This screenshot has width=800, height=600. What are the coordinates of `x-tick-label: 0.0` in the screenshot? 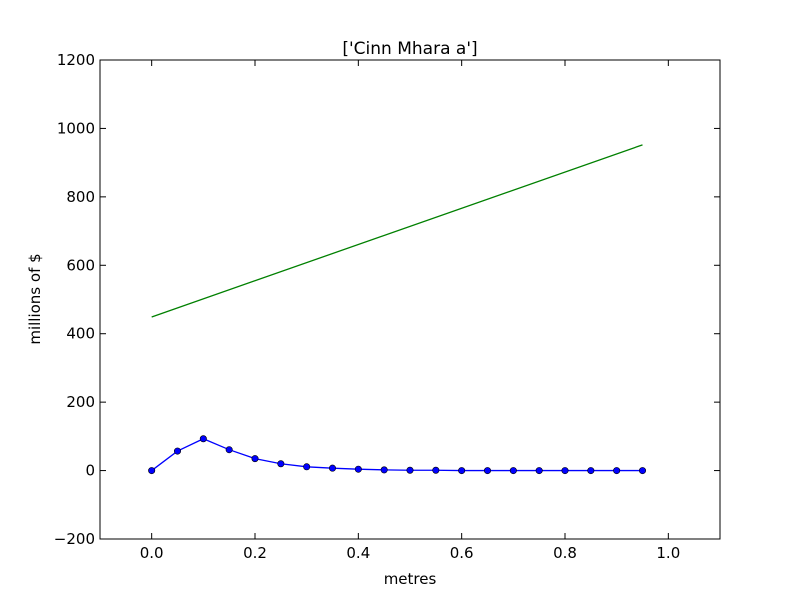 It's located at (152, 553).